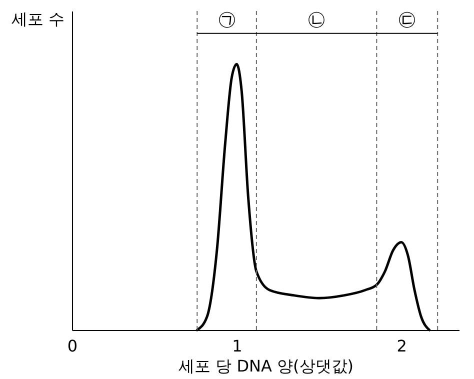 This screenshot has height=379, width=474. Describe the element at coordinates (237, 346) in the screenshot. I see `x-tick-label: 1` at that location.